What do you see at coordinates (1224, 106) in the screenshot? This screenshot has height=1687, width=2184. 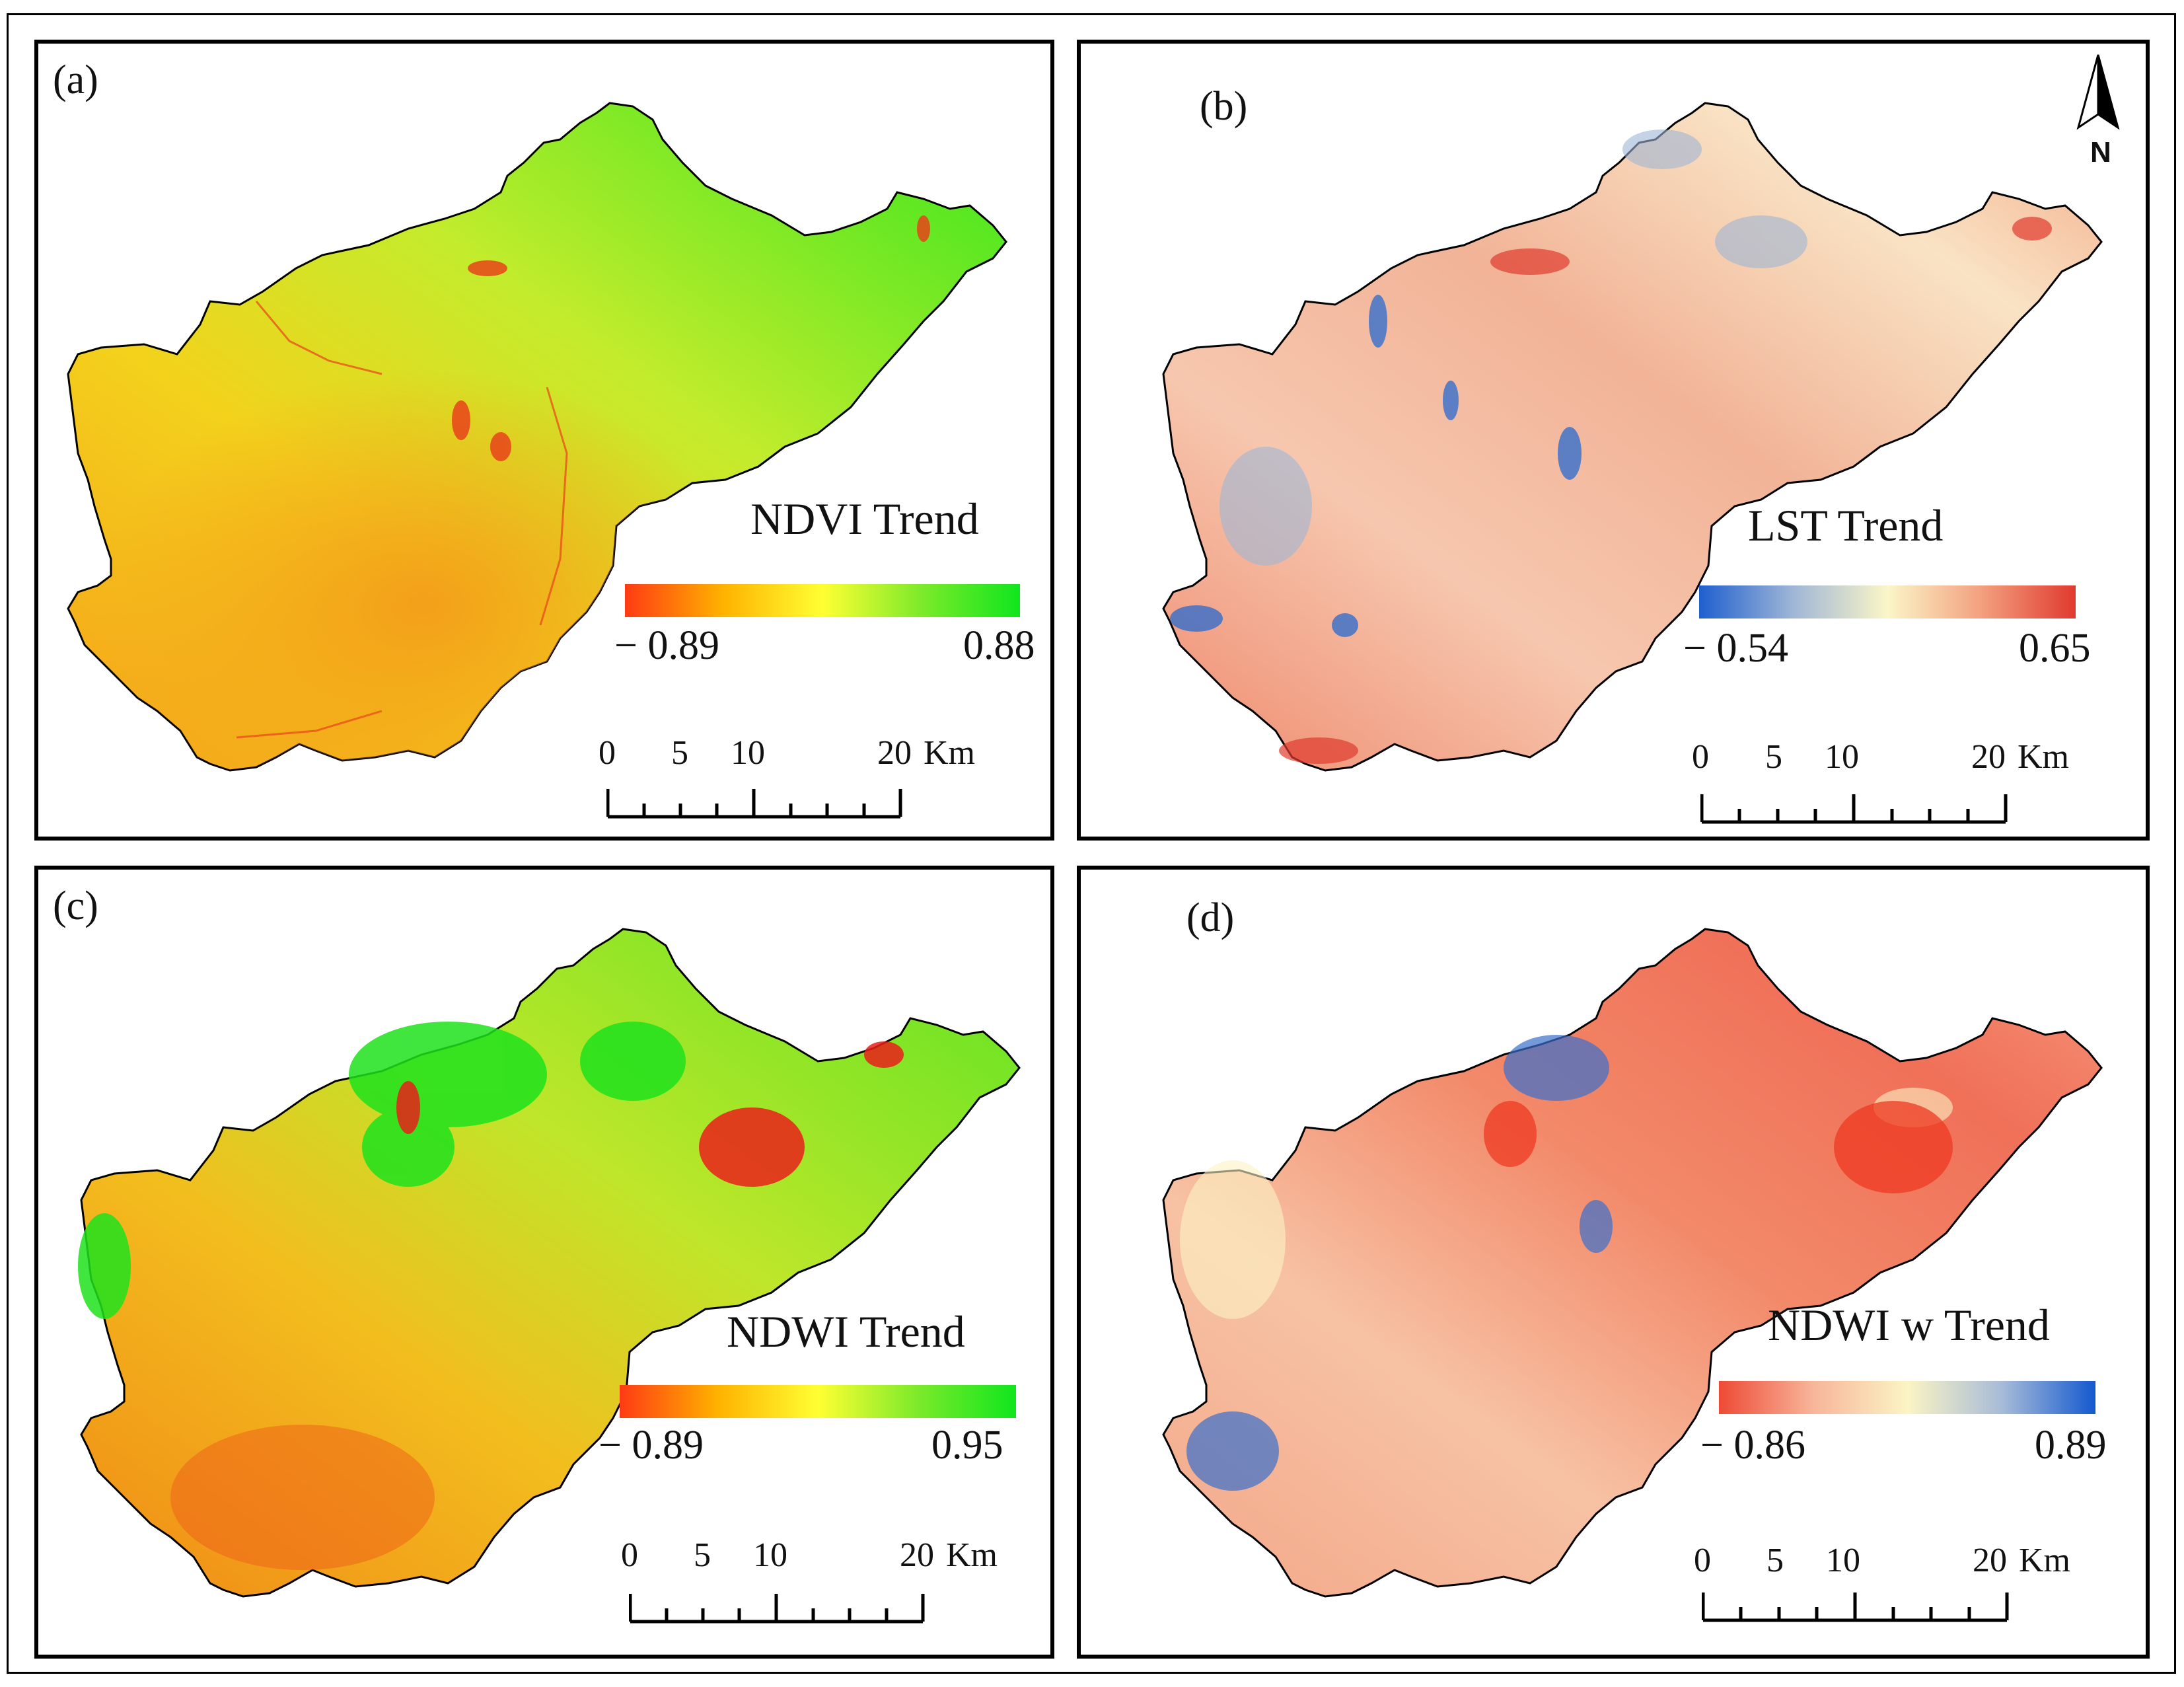 I see `panel-label: (b)` at bounding box center [1224, 106].